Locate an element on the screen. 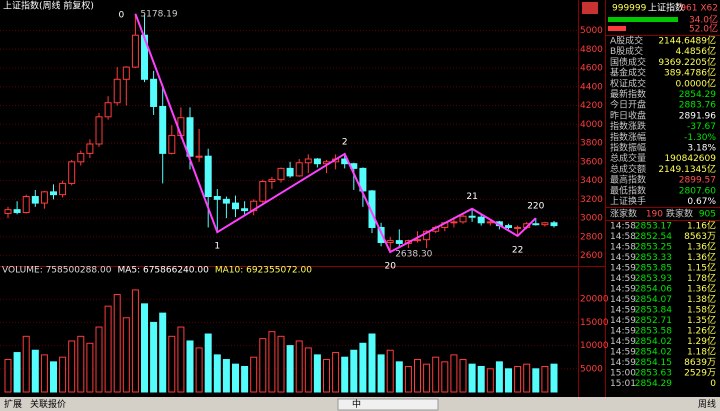  y-tick-label: 20000 is located at coordinates (594, 300).